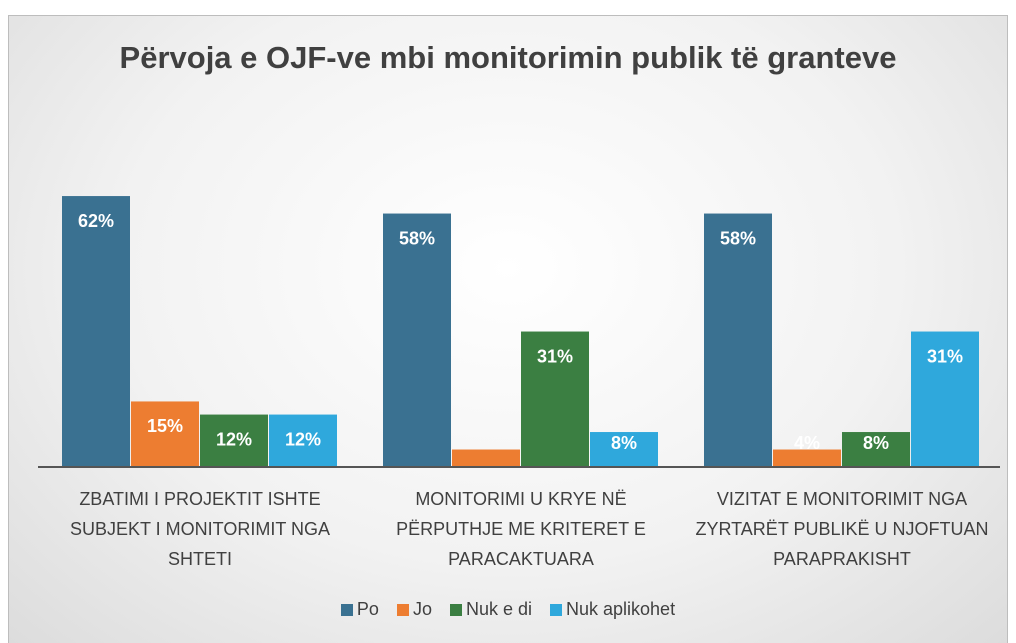 This screenshot has width=1016, height=643. I want to click on data-label: 15%, so click(165, 426).